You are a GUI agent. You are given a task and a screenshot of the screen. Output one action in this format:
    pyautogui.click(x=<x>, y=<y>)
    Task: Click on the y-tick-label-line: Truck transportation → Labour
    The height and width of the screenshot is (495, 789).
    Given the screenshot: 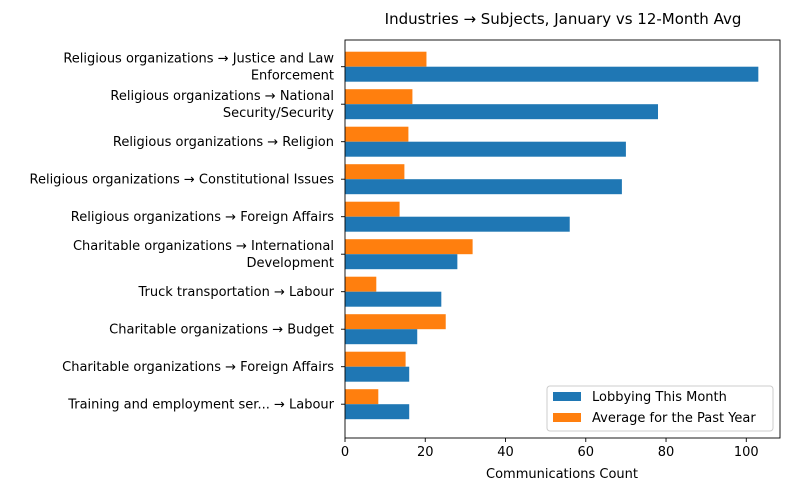 What is the action you would take?
    pyautogui.click(x=235, y=292)
    